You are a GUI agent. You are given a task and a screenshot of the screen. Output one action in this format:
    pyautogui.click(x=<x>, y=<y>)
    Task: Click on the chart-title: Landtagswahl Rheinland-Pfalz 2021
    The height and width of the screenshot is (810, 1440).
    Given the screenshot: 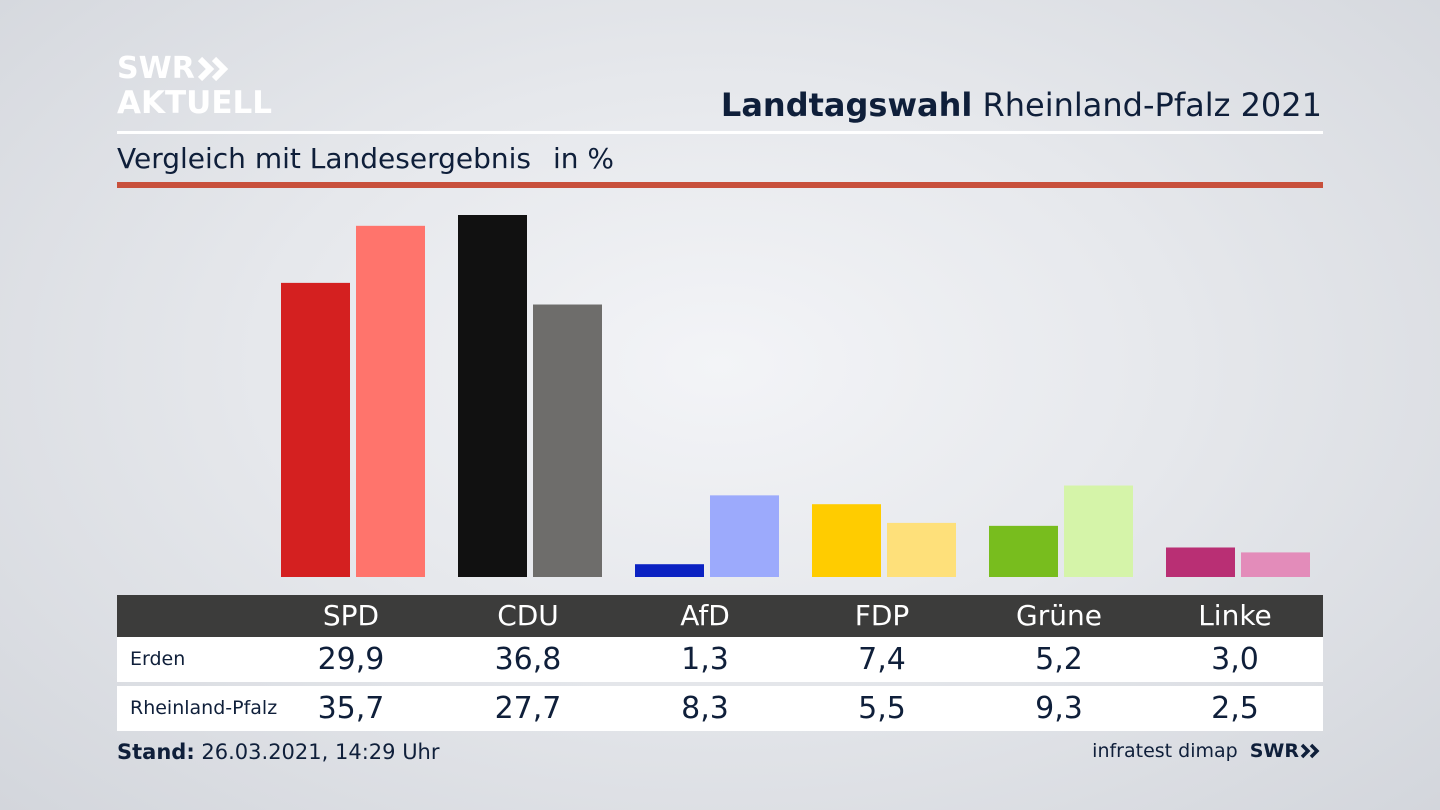 What is the action you would take?
    pyautogui.click(x=1021, y=105)
    